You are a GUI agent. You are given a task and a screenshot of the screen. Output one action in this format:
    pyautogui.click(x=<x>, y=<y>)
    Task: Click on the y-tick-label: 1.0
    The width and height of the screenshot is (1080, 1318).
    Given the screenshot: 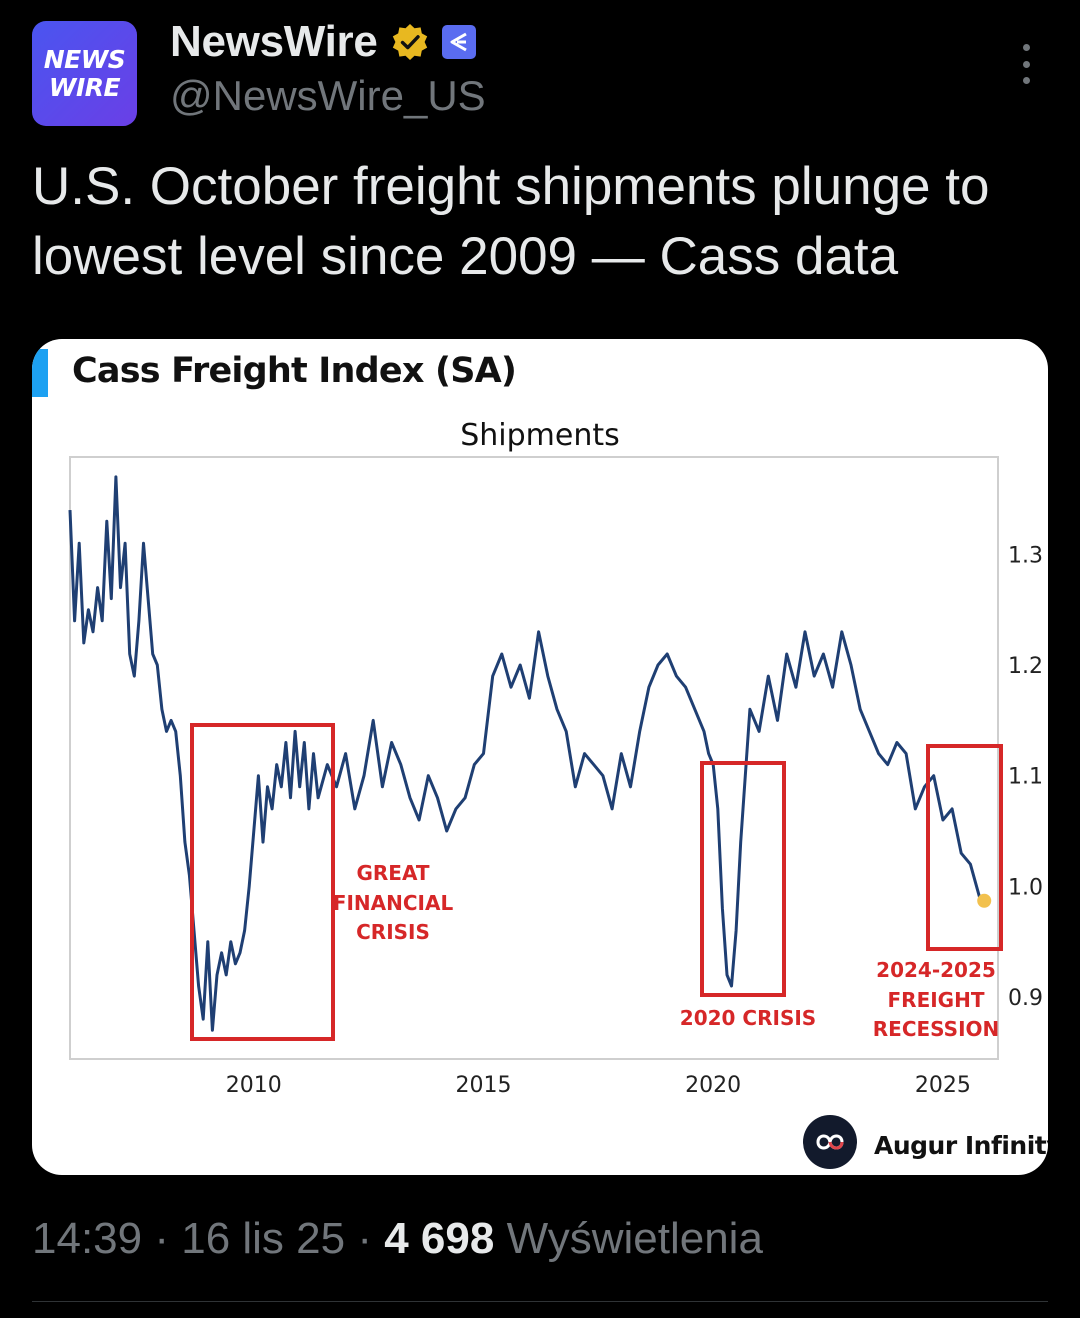 What is the action you would take?
    pyautogui.click(x=1025, y=887)
    